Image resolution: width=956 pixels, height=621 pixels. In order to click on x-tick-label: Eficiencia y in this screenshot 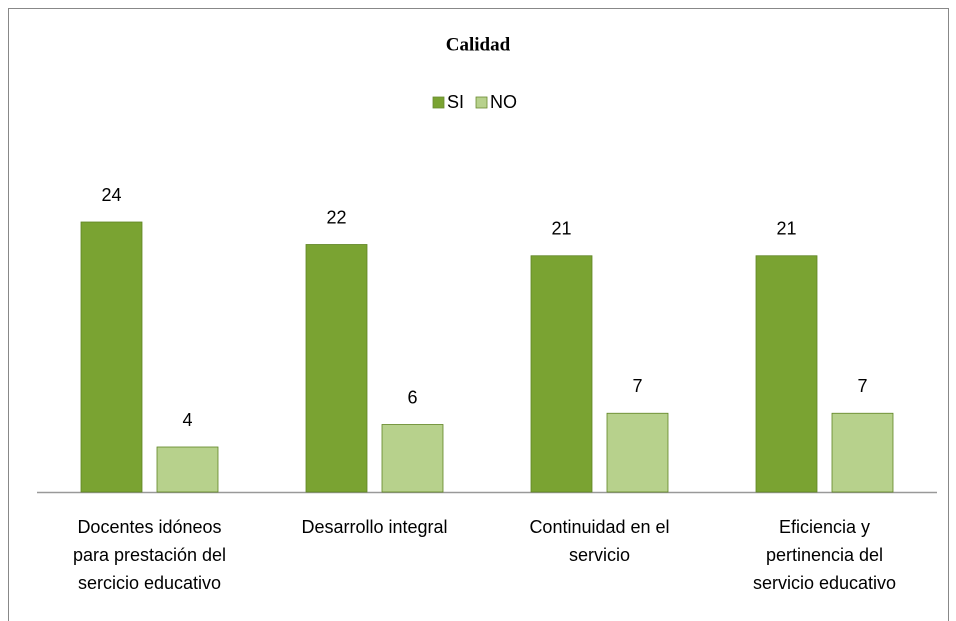, I will do `click(824, 527)`.